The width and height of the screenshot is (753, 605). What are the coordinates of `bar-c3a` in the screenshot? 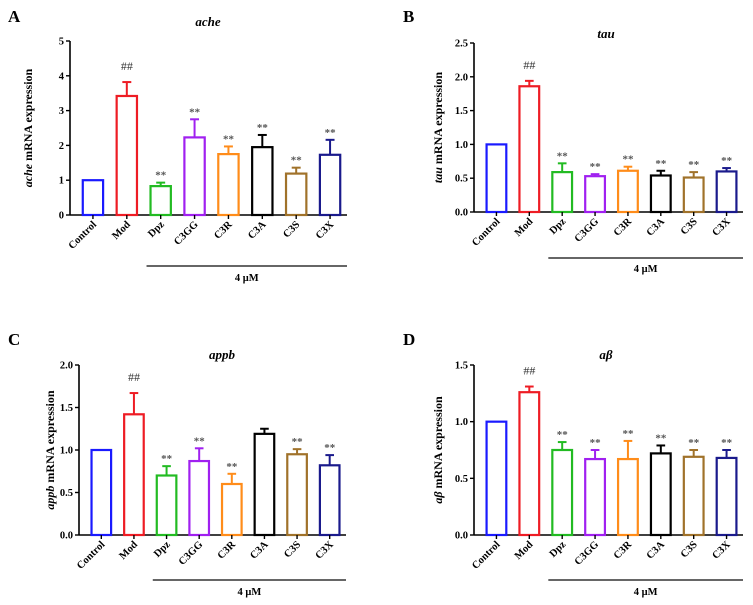 It's located at (660, 194).